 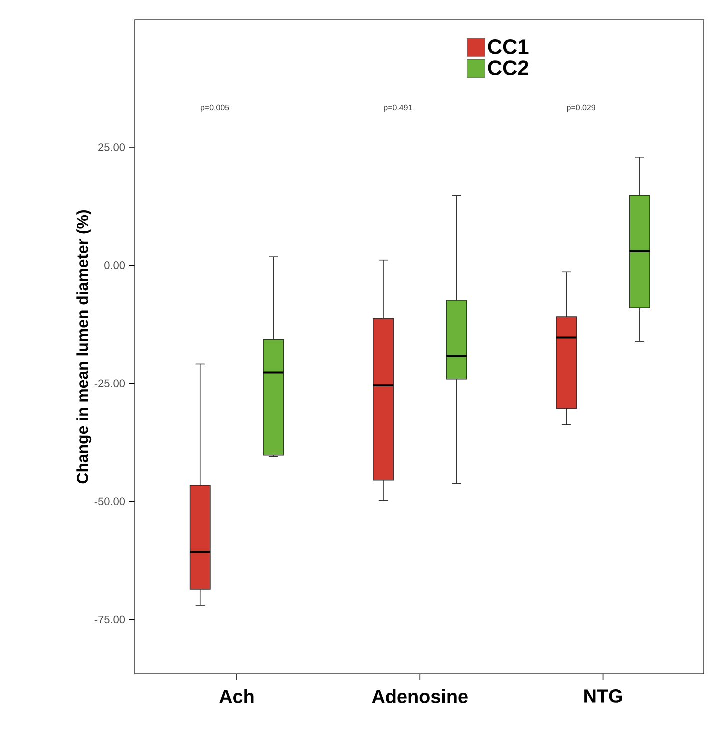 I want to click on y-tick-label: -75.00, so click(x=110, y=620).